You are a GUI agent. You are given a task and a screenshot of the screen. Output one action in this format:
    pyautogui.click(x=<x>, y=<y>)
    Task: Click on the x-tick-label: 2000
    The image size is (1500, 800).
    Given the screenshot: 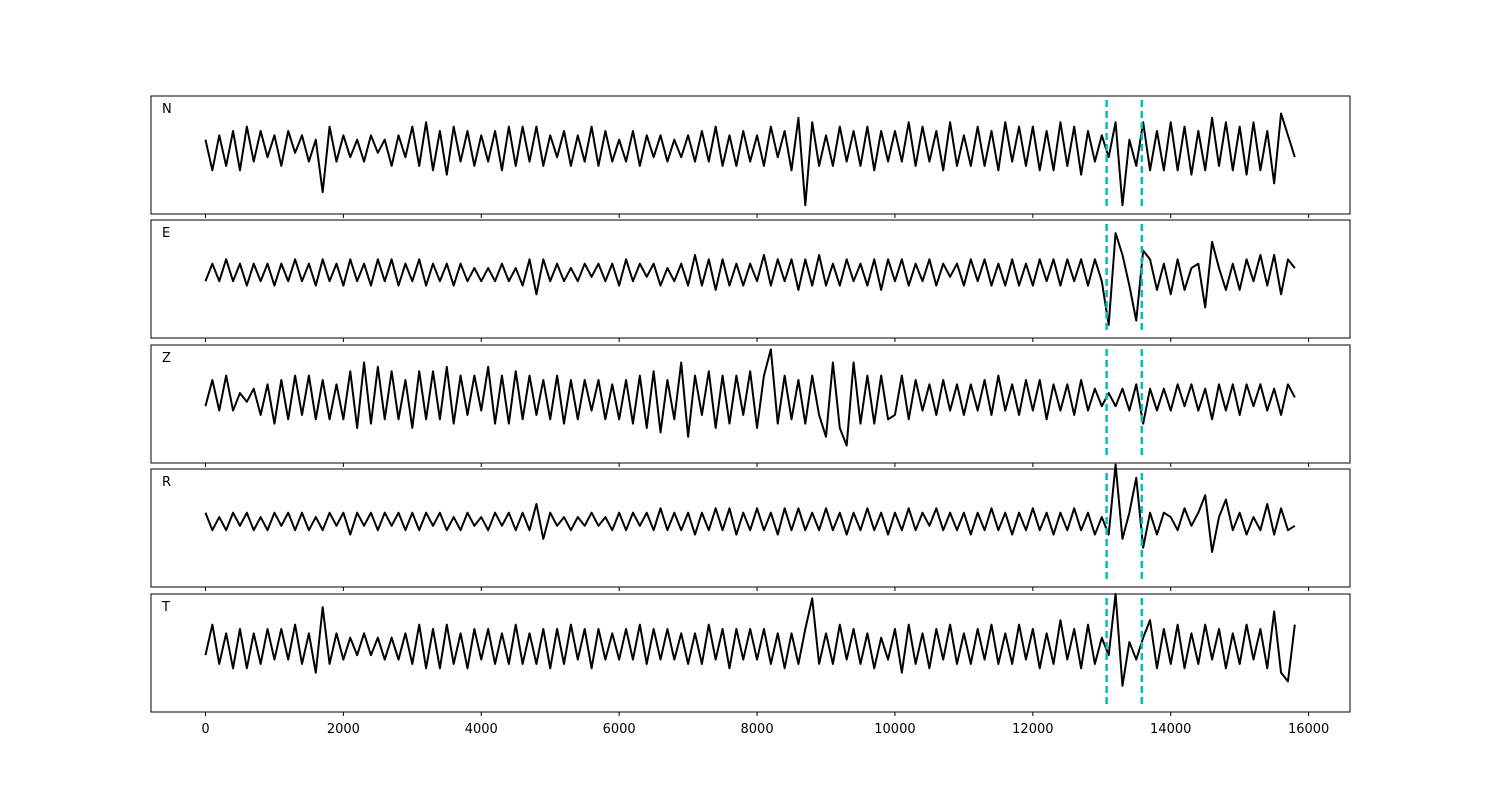 What is the action you would take?
    pyautogui.click(x=343, y=729)
    